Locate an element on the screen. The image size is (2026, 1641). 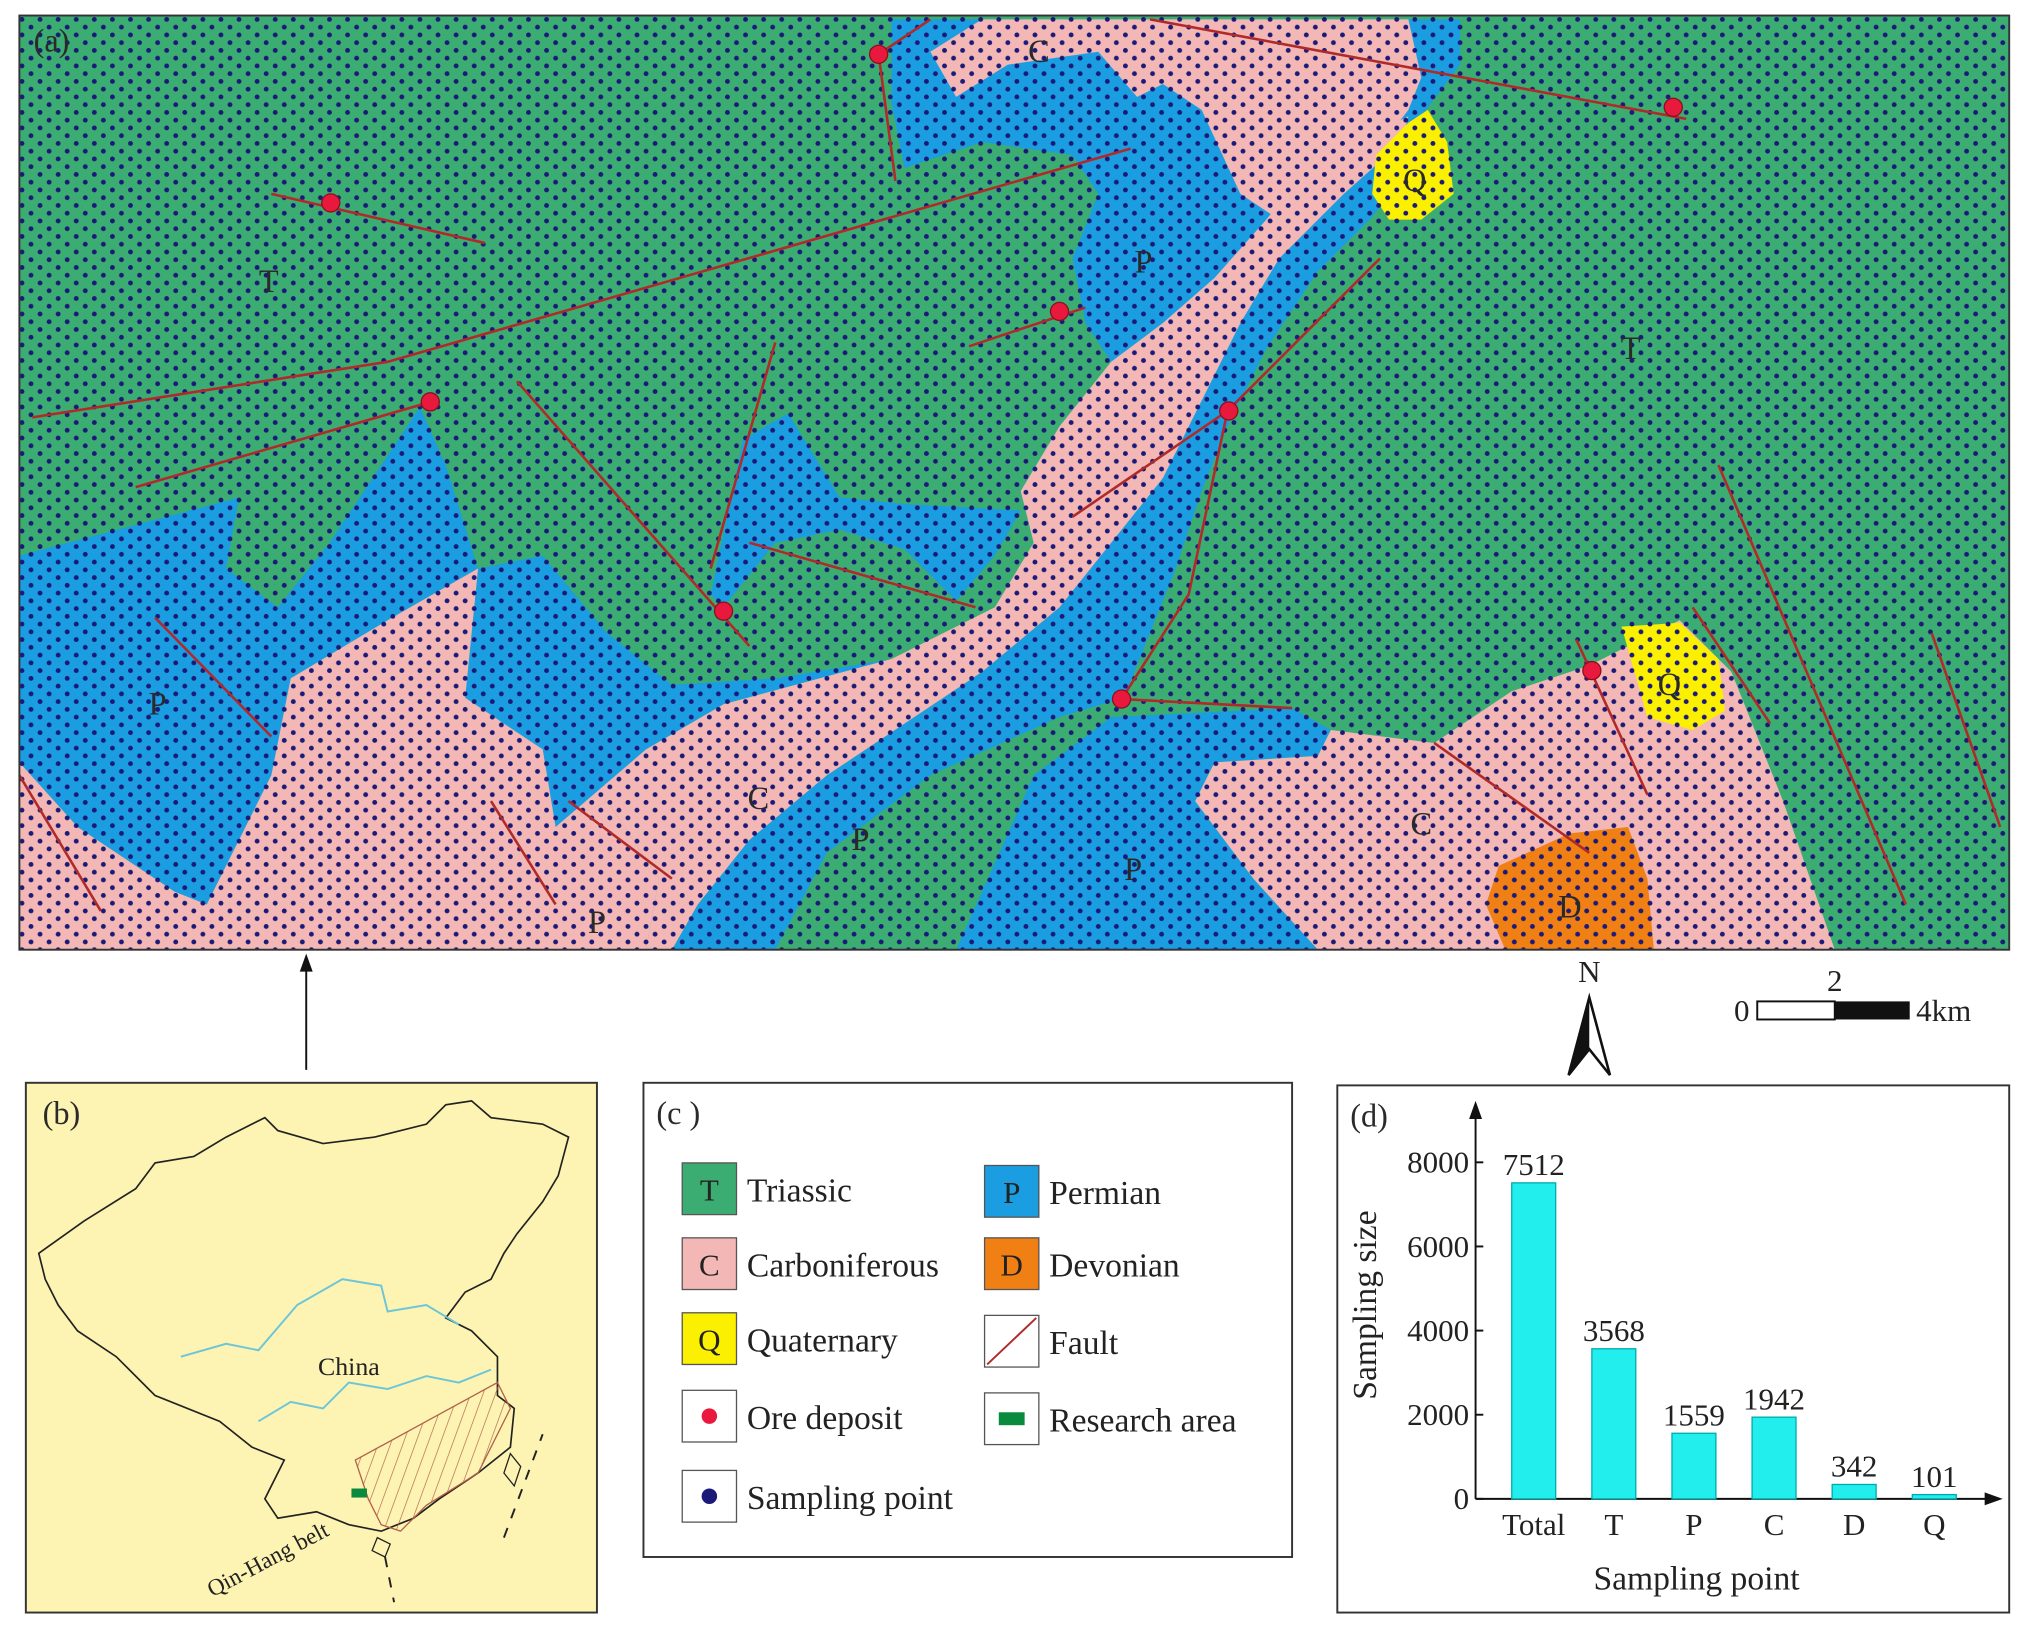
value-label: 342 is located at coordinates (1854, 1466).